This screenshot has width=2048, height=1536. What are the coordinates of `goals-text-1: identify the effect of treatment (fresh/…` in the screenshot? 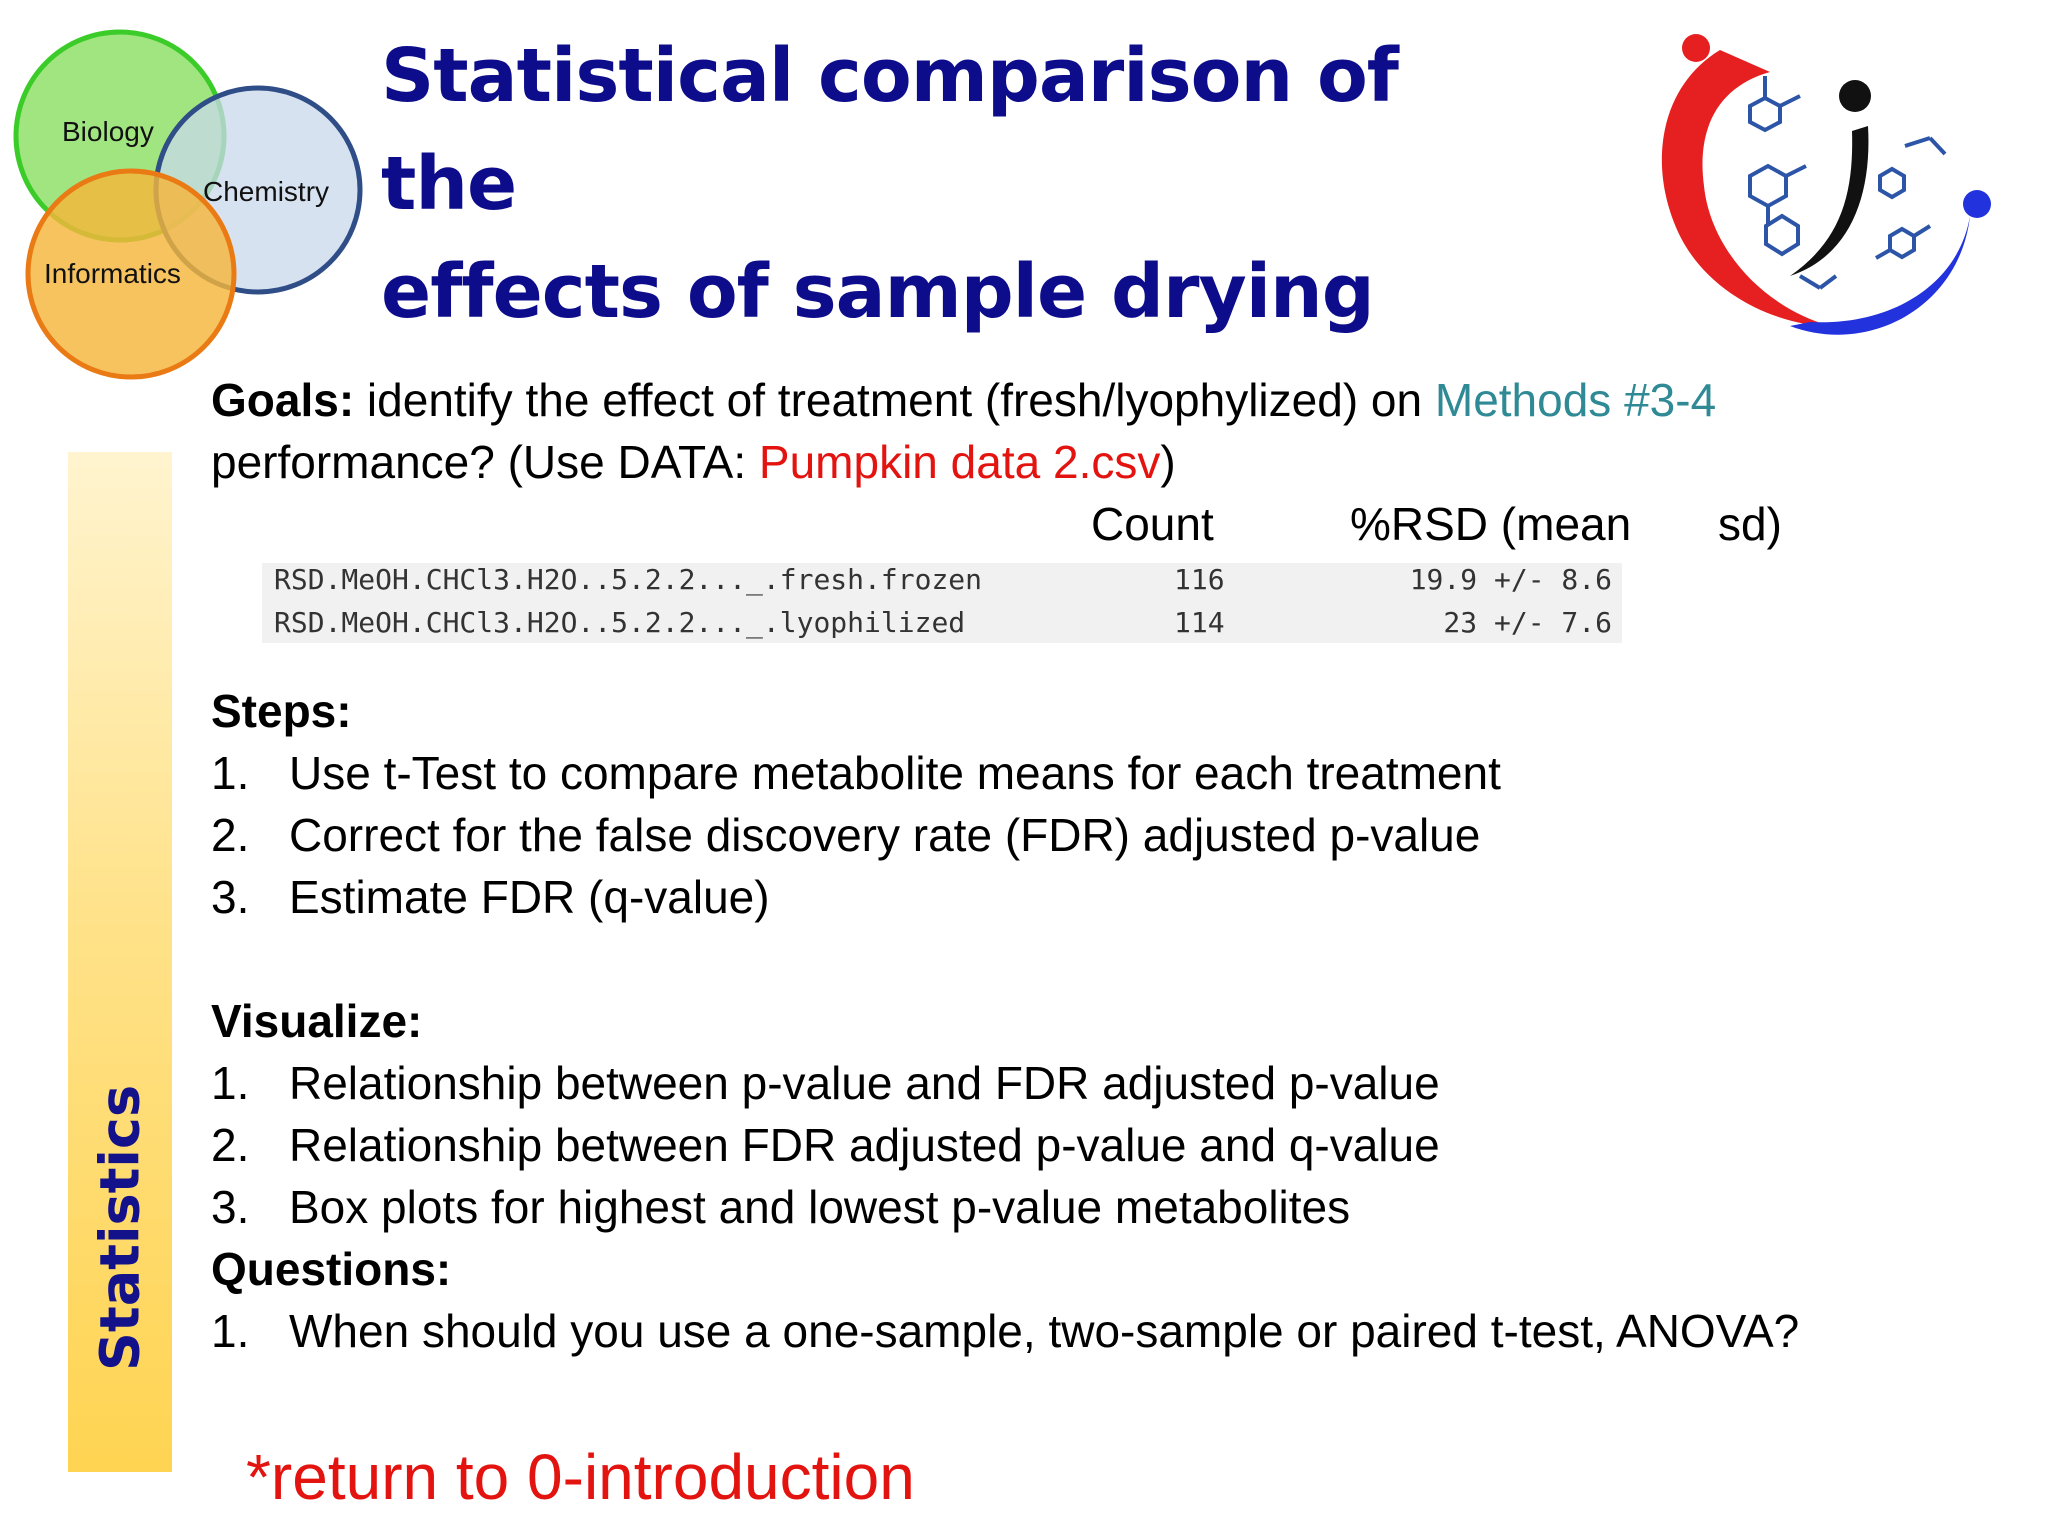 It's located at (894, 400).